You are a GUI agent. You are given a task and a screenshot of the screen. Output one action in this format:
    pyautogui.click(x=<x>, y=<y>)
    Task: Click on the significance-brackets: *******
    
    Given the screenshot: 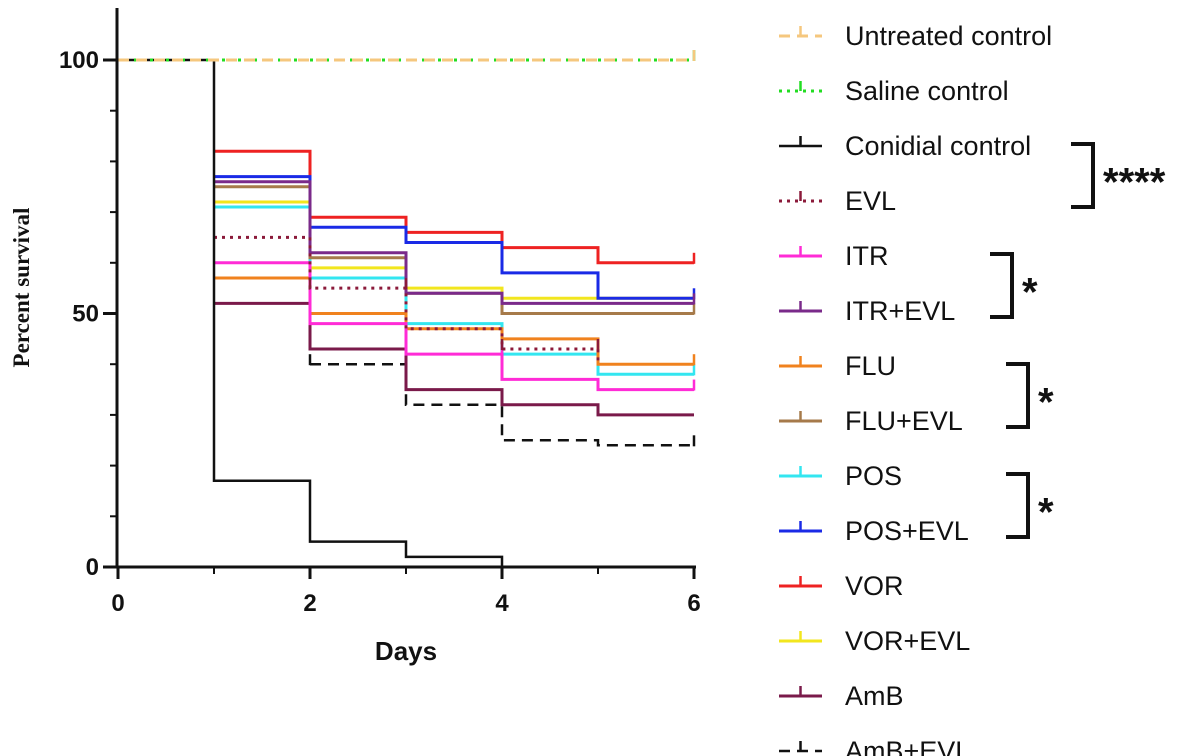 What is the action you would take?
    pyautogui.click(x=1078, y=340)
    